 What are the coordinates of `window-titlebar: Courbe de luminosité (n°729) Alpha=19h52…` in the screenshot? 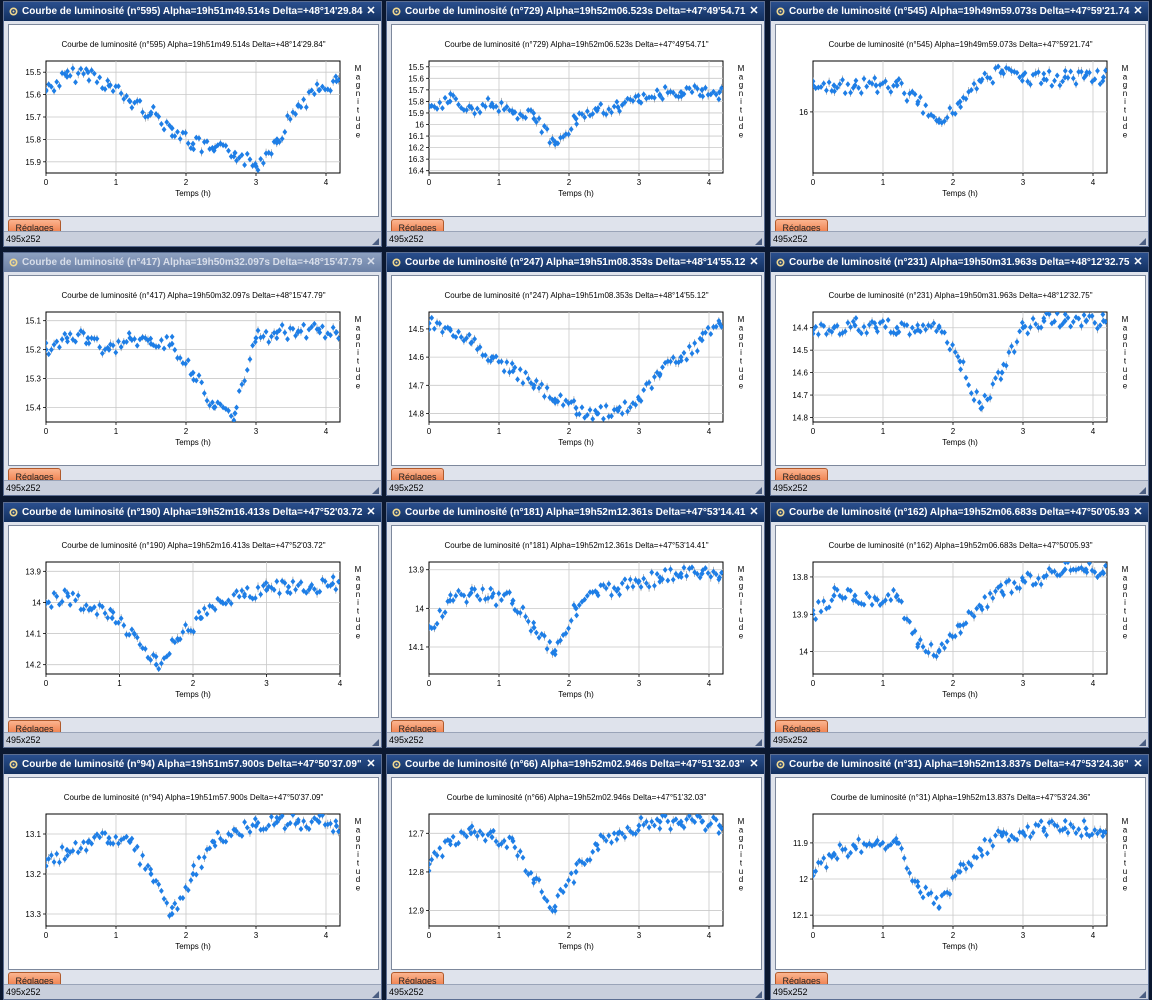 It's located at (575, 11).